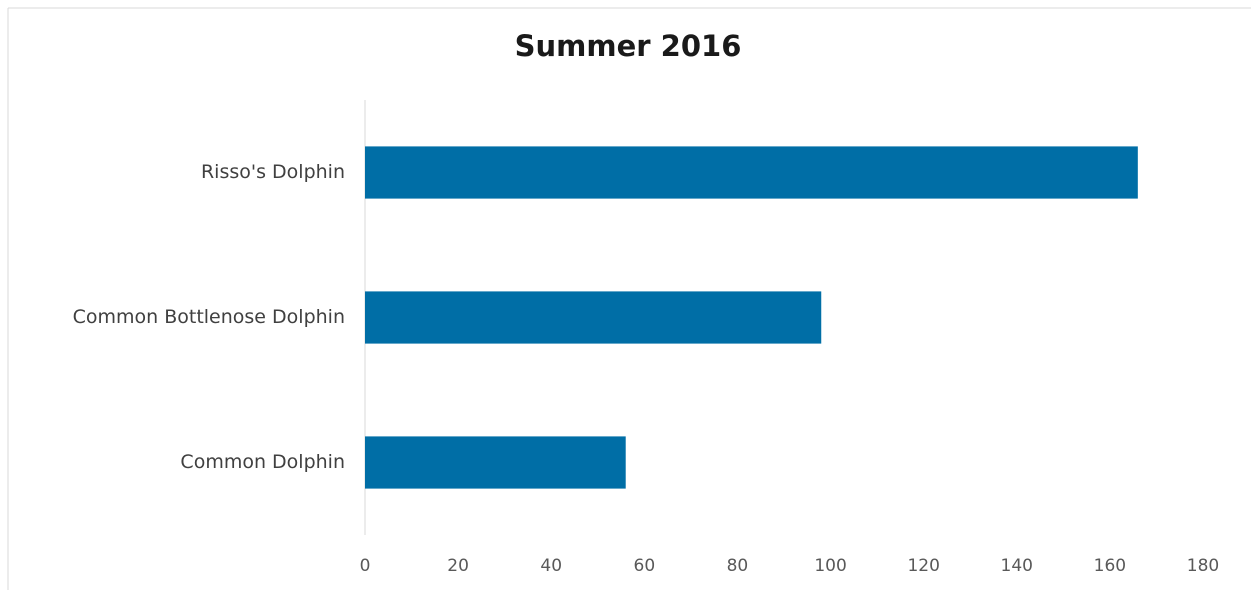 Image resolution: width=1251 pixels, height=590 pixels. What do you see at coordinates (1017, 566) in the screenshot?
I see `x-tick-label: 140` at bounding box center [1017, 566].